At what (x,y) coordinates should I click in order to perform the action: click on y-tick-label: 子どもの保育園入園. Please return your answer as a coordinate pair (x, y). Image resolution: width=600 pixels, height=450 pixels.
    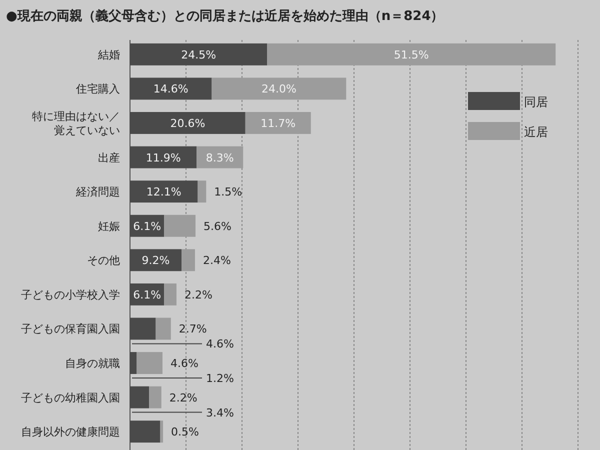
    Looking at the image, I should click on (70, 329).